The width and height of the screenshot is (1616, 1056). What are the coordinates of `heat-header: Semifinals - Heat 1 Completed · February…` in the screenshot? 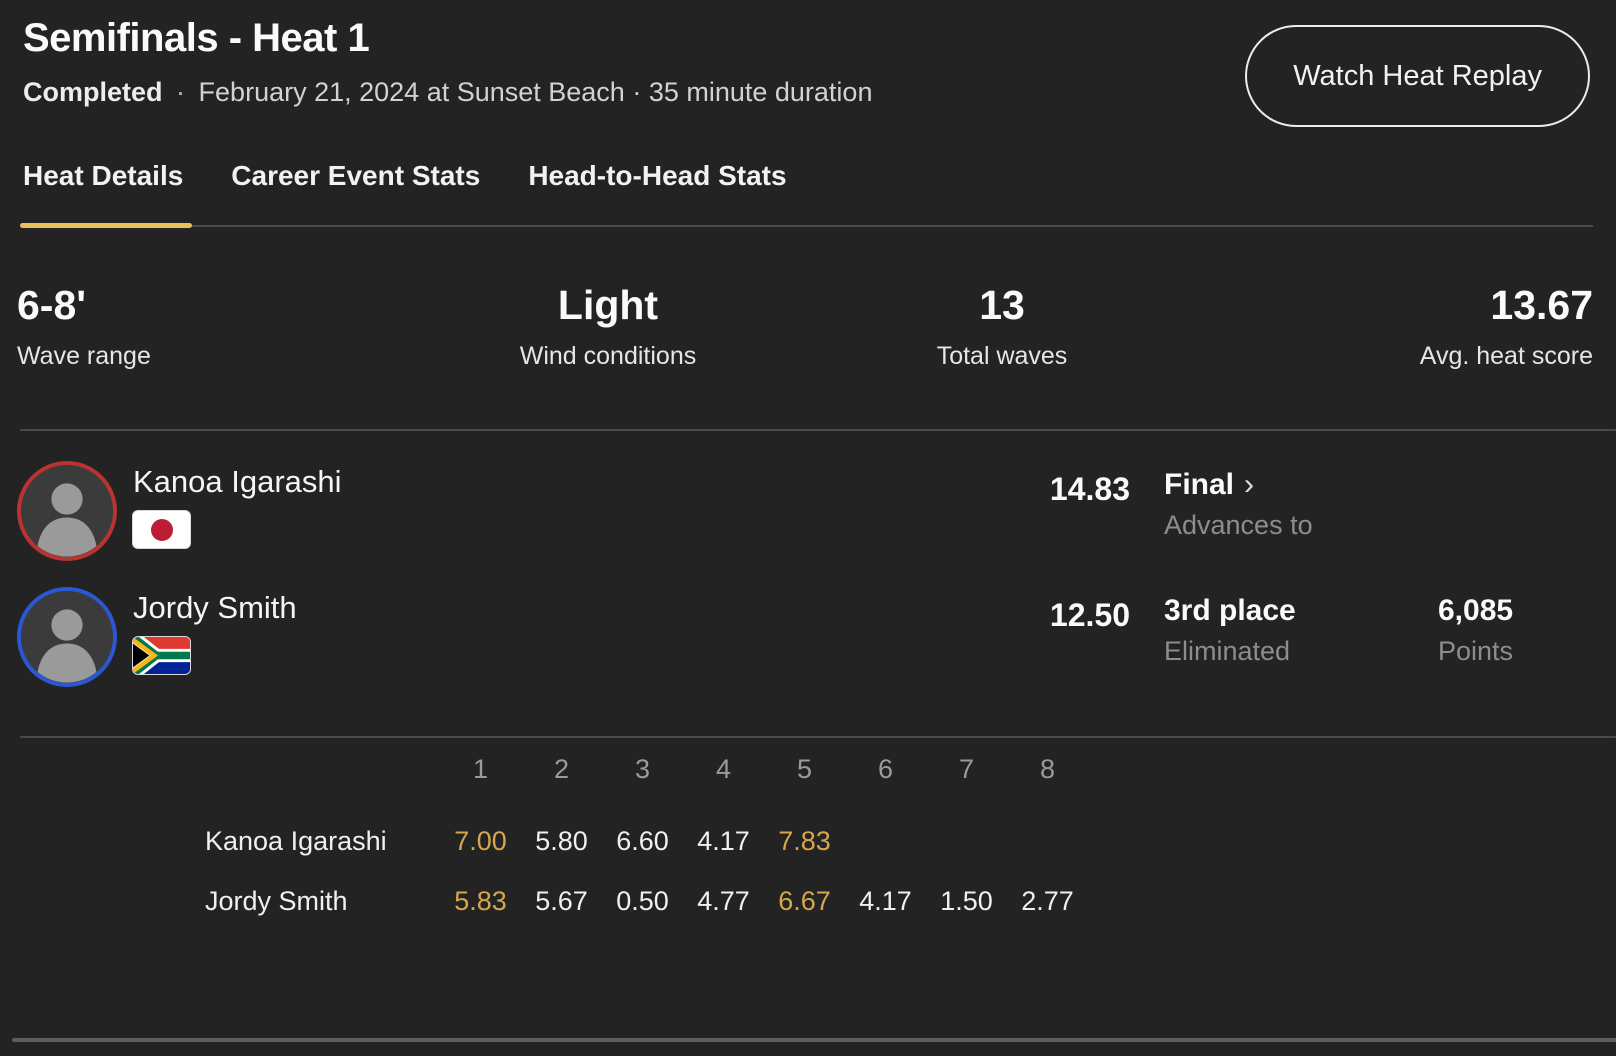 It's located at (808, 63).